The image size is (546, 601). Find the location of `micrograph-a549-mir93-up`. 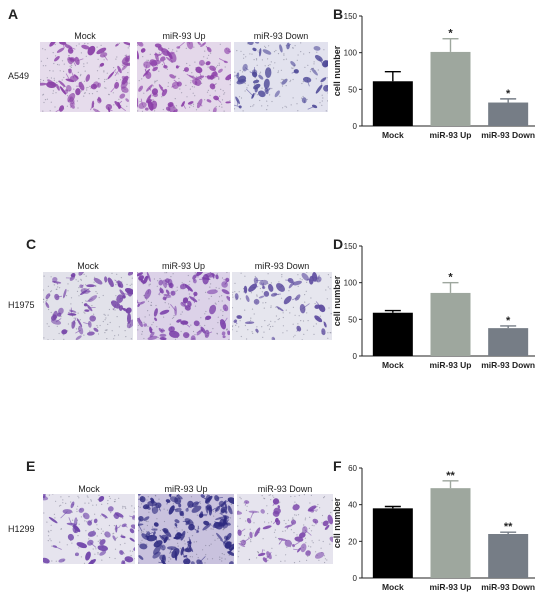

micrograph-a549-mir93-up is located at coordinates (184, 77).